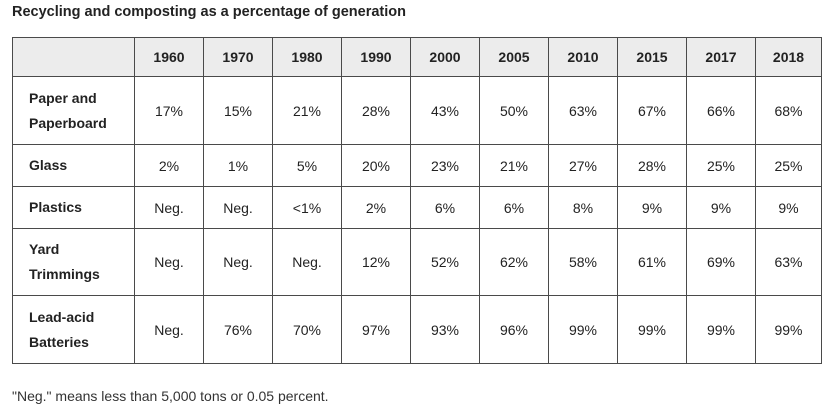  I want to click on row-label-line: Plastics, so click(55, 207).